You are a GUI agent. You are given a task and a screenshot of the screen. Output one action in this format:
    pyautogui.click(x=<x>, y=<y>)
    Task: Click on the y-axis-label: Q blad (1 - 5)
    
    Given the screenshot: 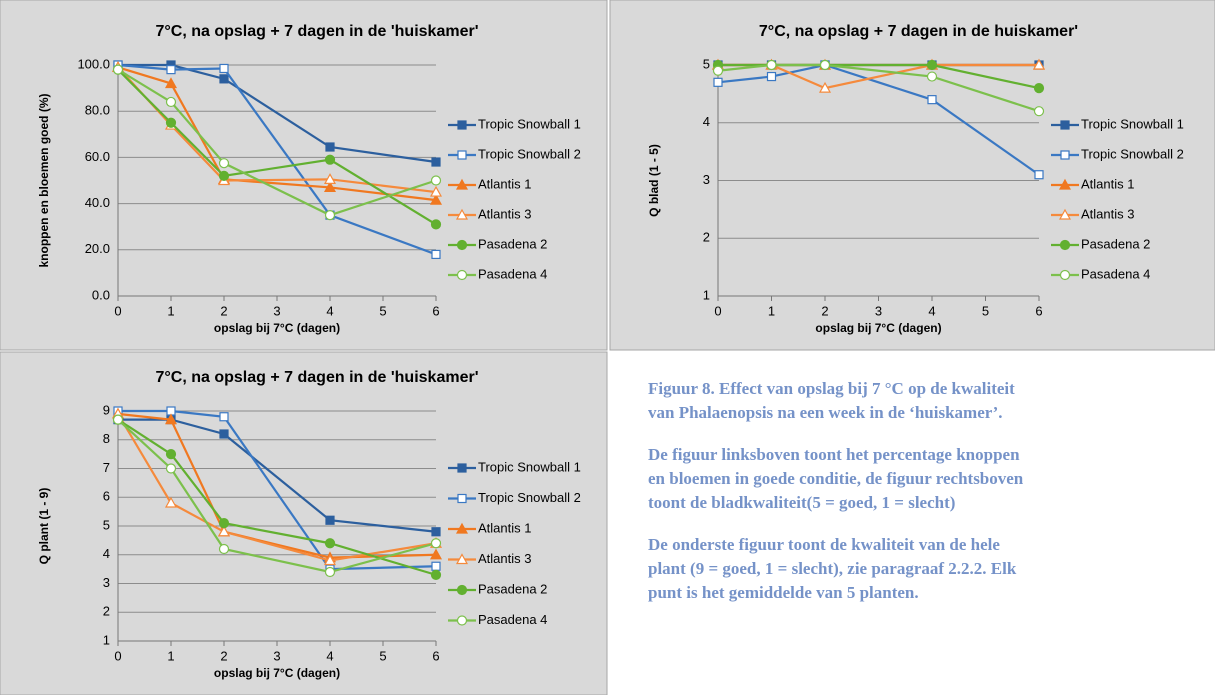 What is the action you would take?
    pyautogui.click(x=654, y=180)
    